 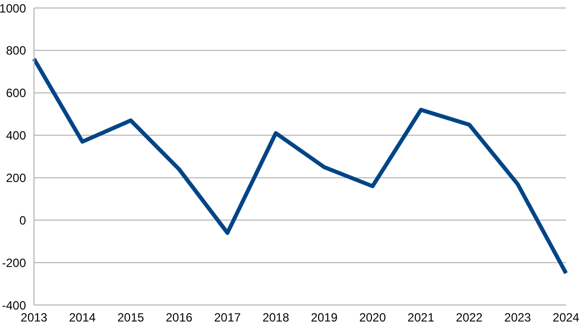 I want to click on y-tick-label: 800, so click(x=16, y=51).